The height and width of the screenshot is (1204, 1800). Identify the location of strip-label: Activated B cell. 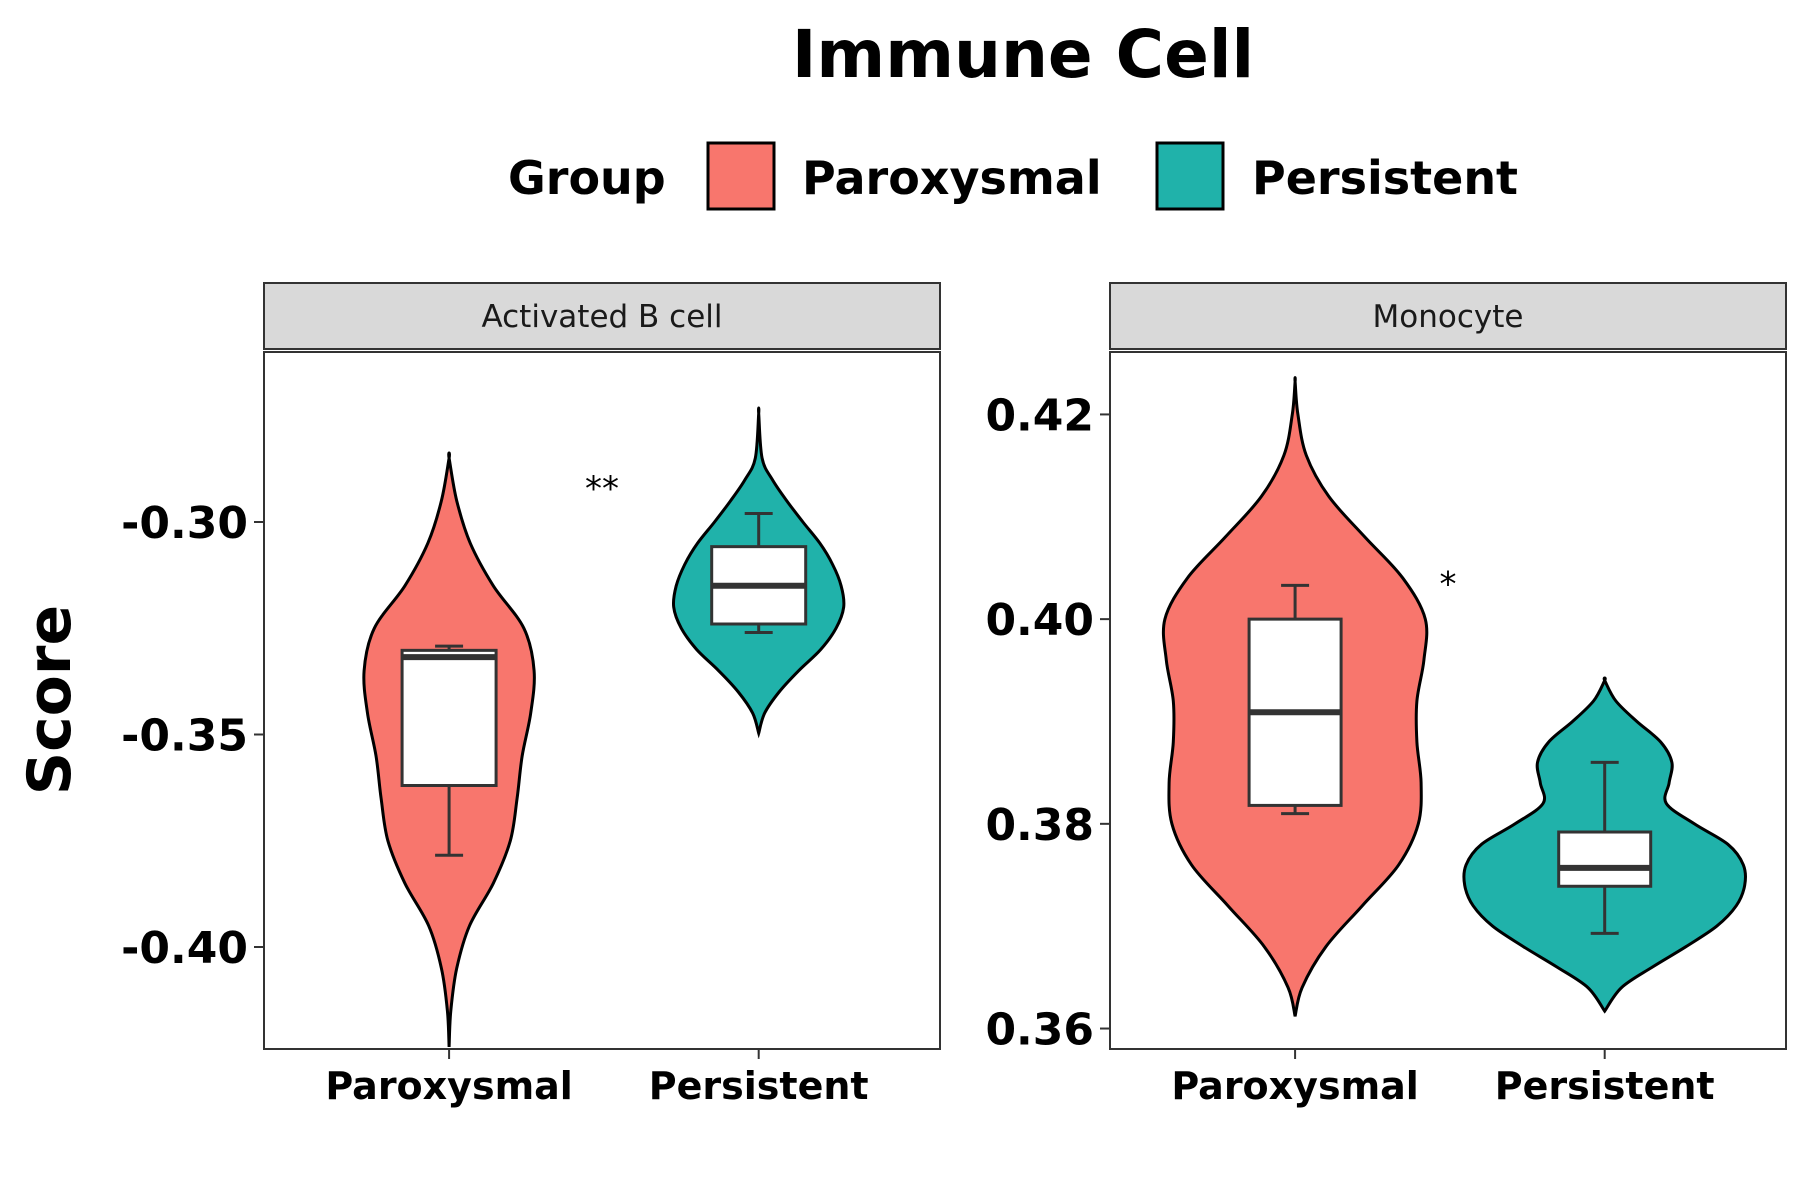
(601, 317).